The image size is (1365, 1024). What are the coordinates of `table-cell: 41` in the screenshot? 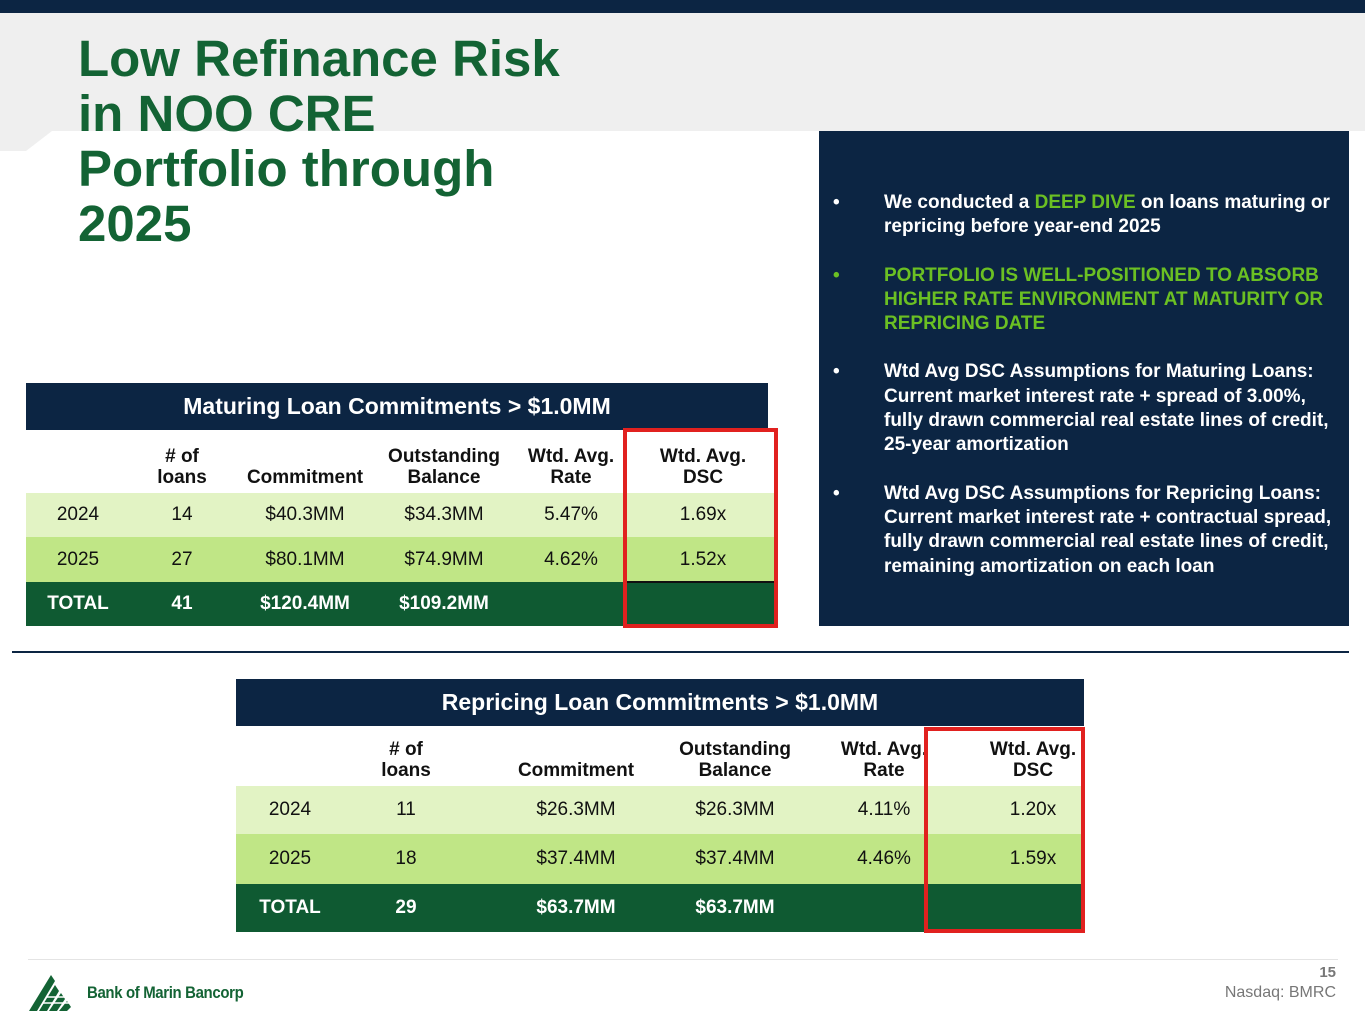 It's located at (182, 603).